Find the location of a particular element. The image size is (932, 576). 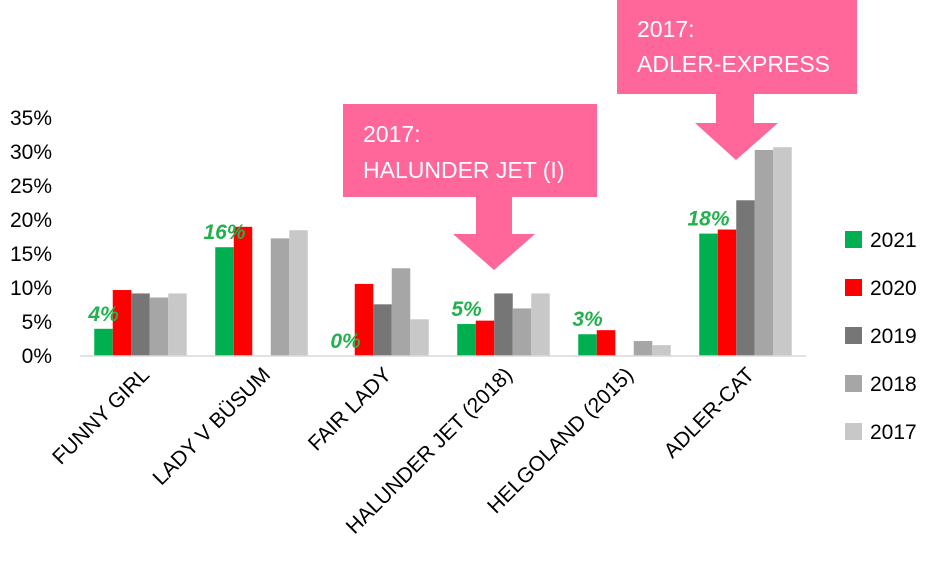

y-tick-label: 5% is located at coordinates (37, 322).